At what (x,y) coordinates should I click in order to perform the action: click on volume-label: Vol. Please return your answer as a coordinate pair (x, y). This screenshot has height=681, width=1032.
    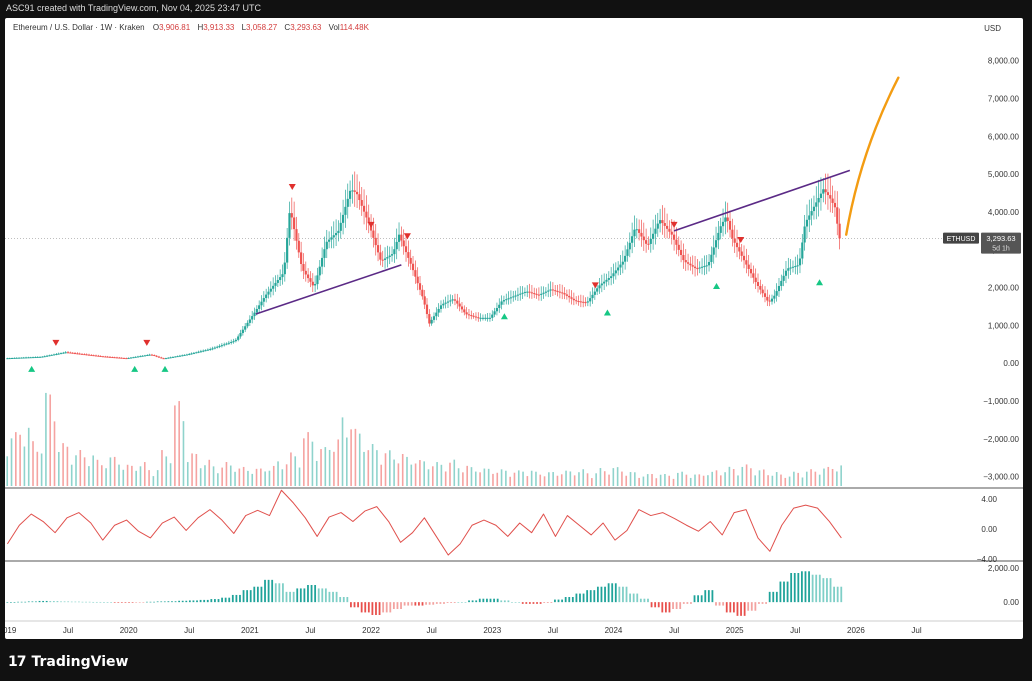
    Looking at the image, I should click on (334, 27).